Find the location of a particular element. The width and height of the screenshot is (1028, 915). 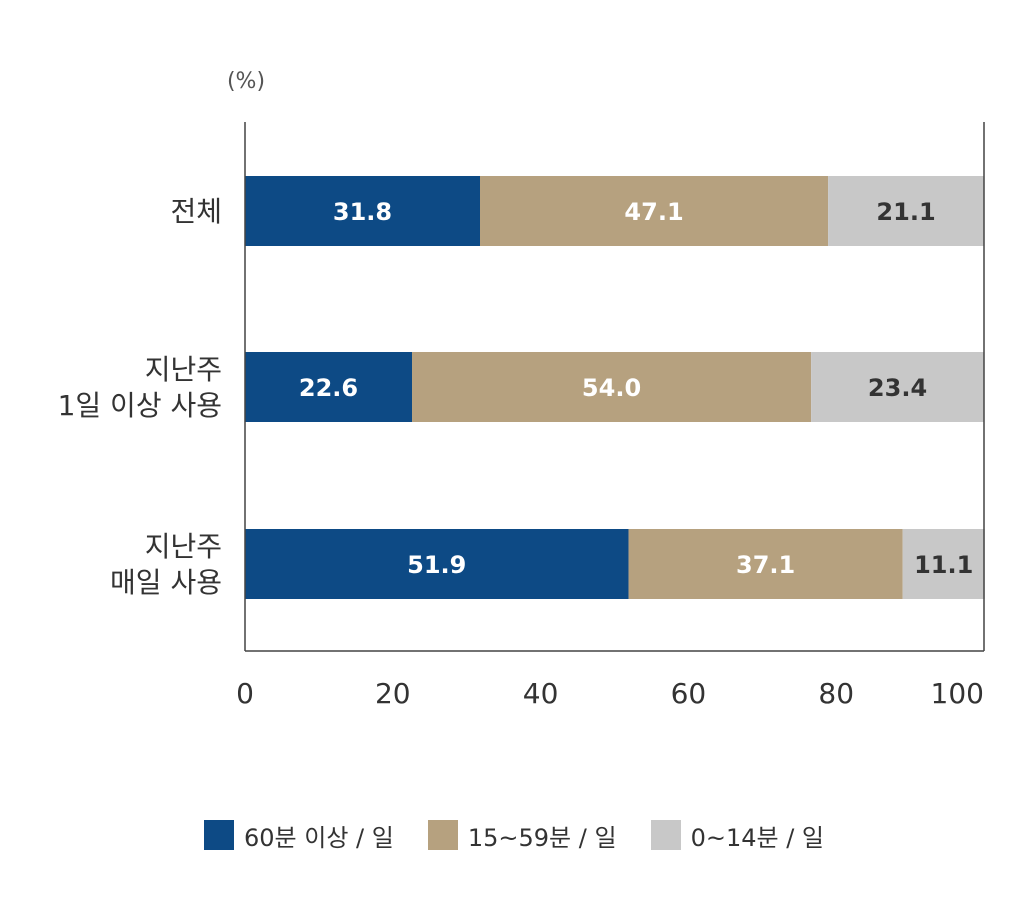

legend-label-60min-plus: 60분 이상 / 일 is located at coordinates (319, 837).